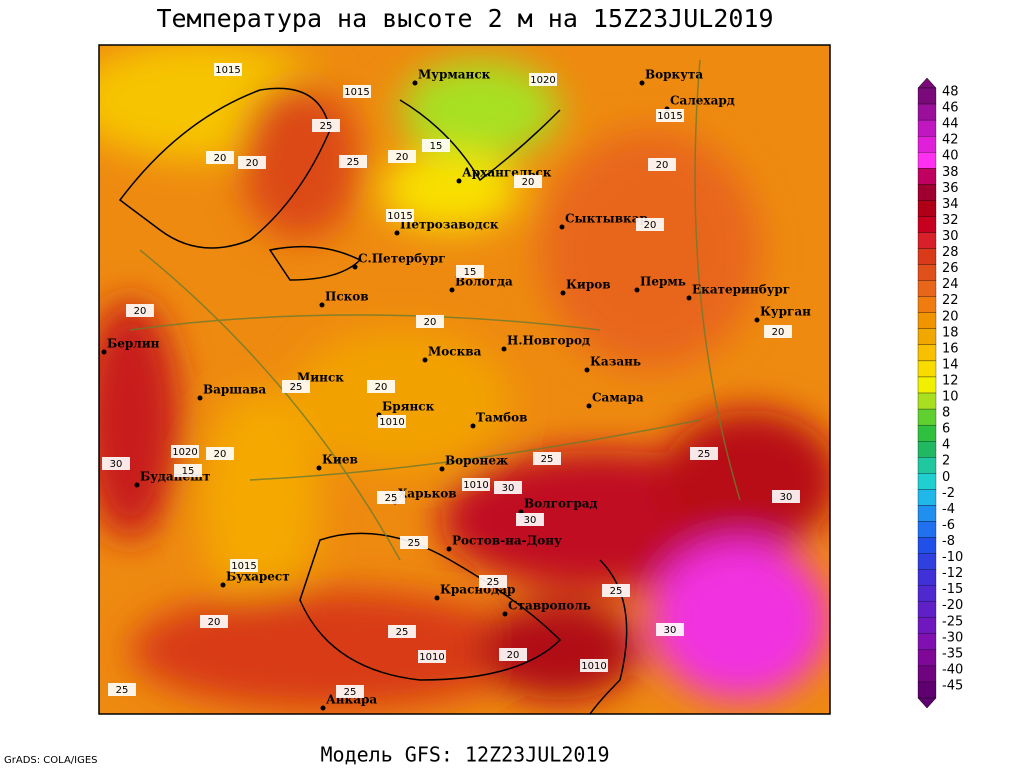  I want to click on colorbar-label: 6, so click(946, 429).